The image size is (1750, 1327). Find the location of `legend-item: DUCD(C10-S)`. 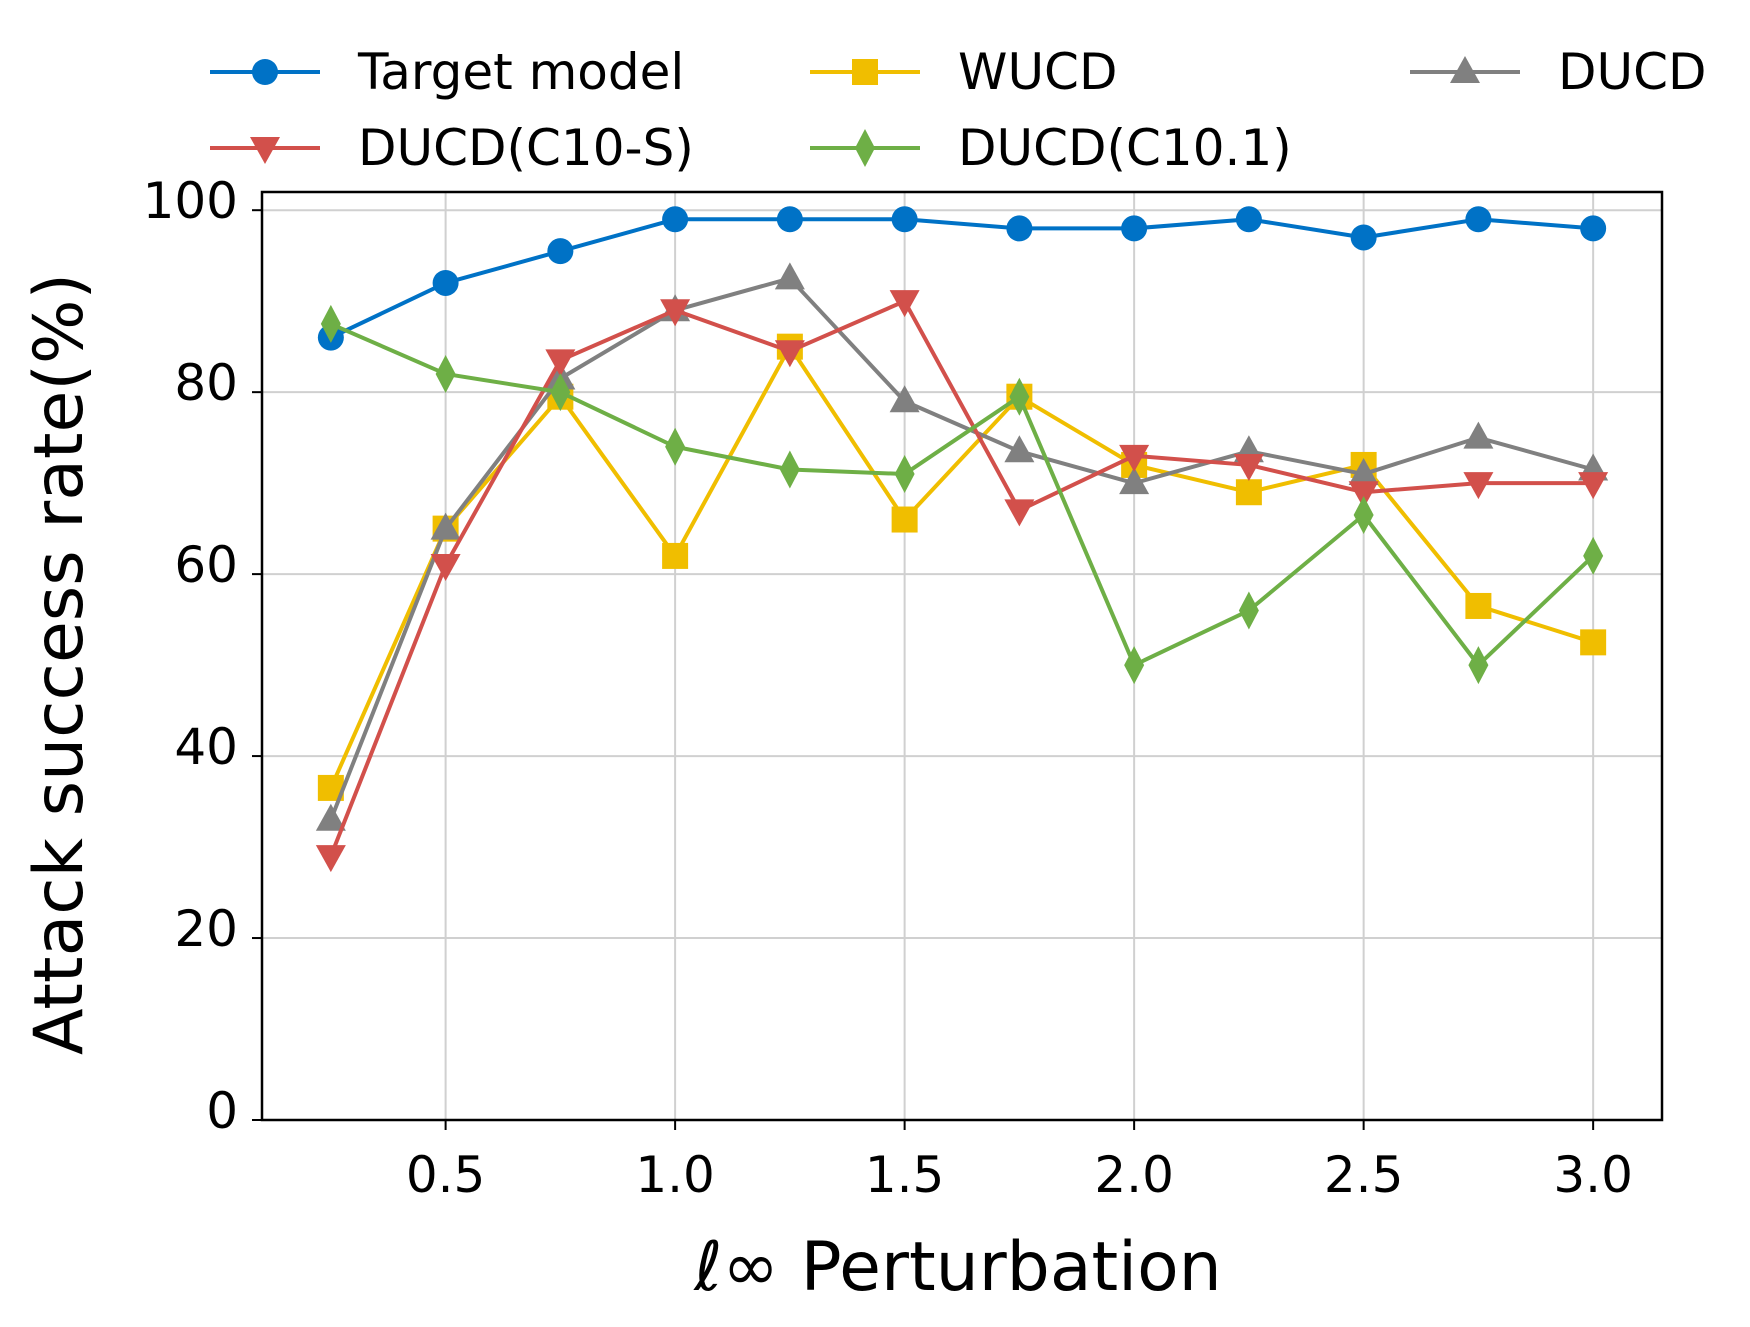

legend-item: DUCD(C10-S) is located at coordinates (452, 148).